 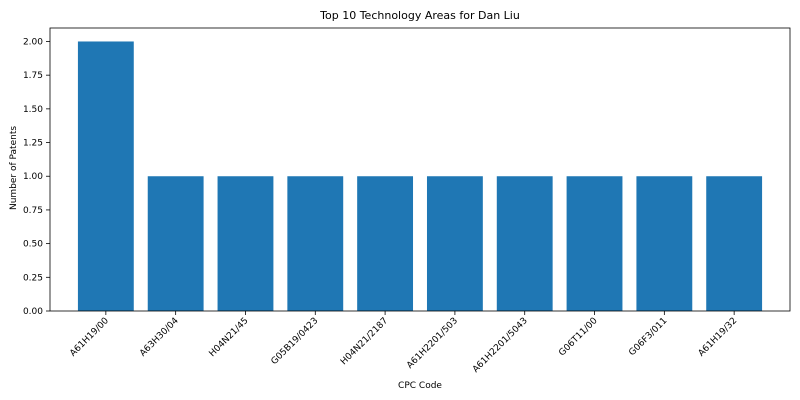 I want to click on bar-H04N21/2187, so click(x=385, y=243).